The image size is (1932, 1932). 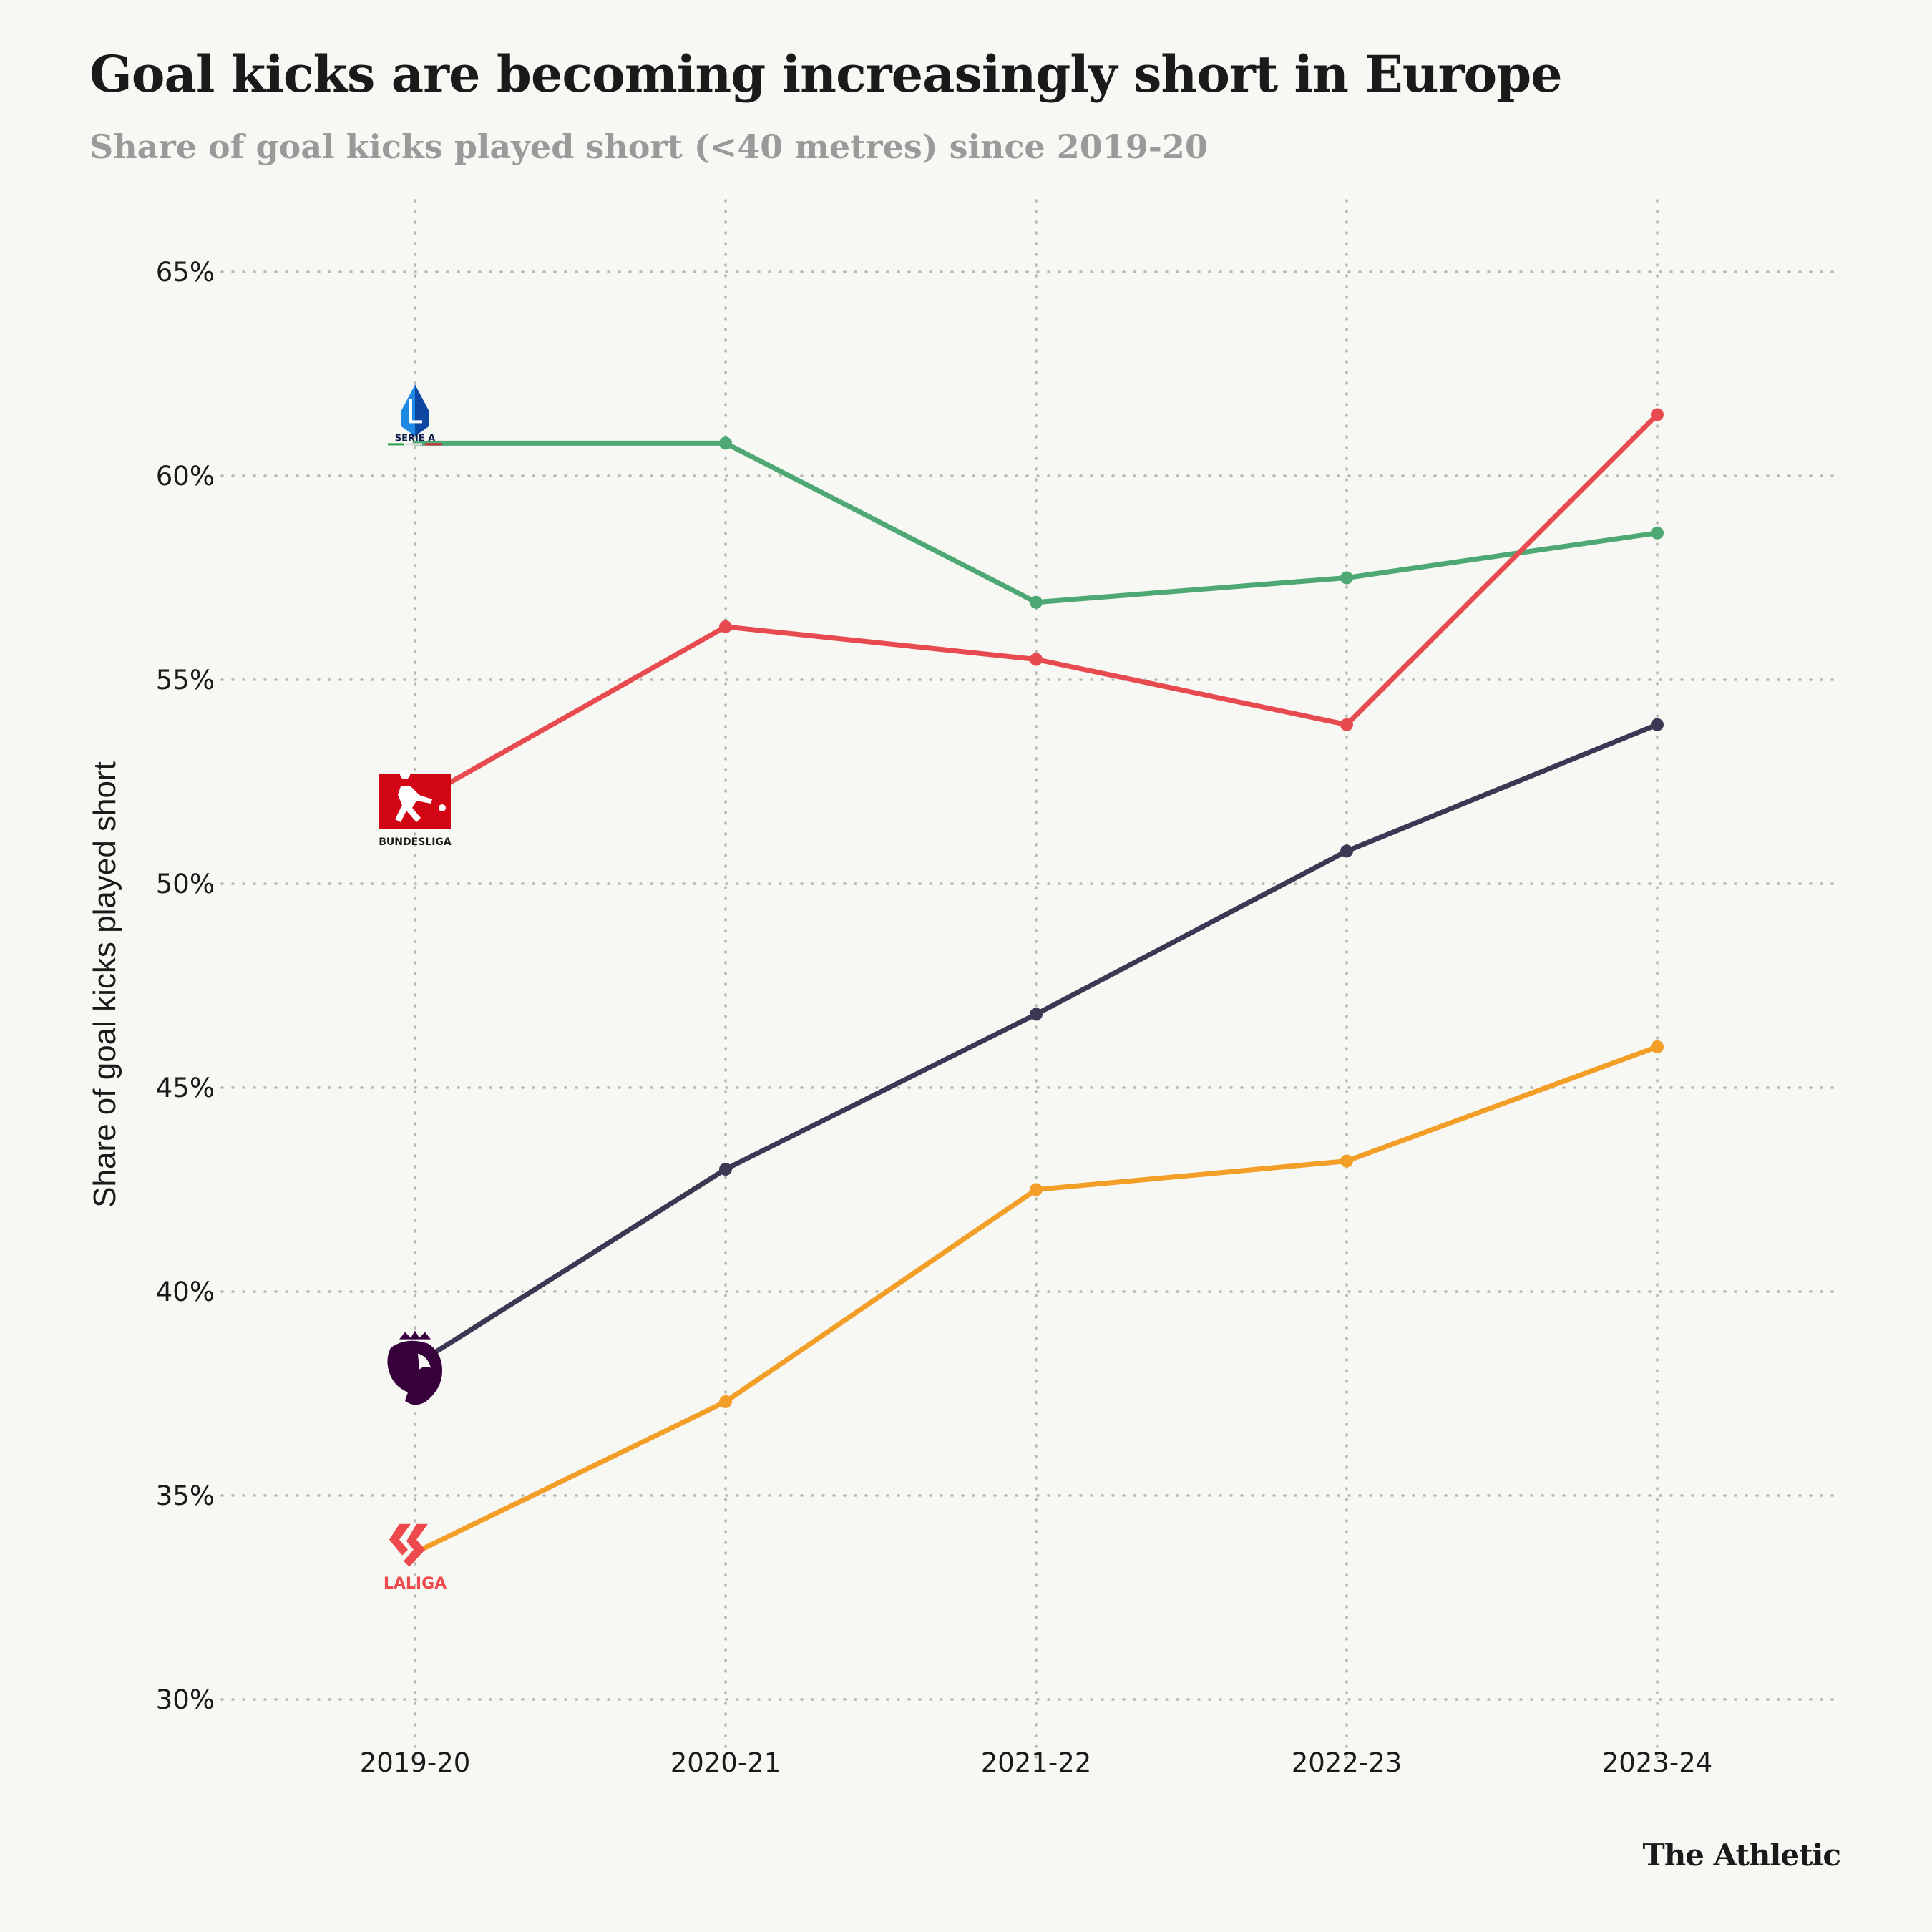 I want to click on flag-green-icon, so click(x=396, y=444).